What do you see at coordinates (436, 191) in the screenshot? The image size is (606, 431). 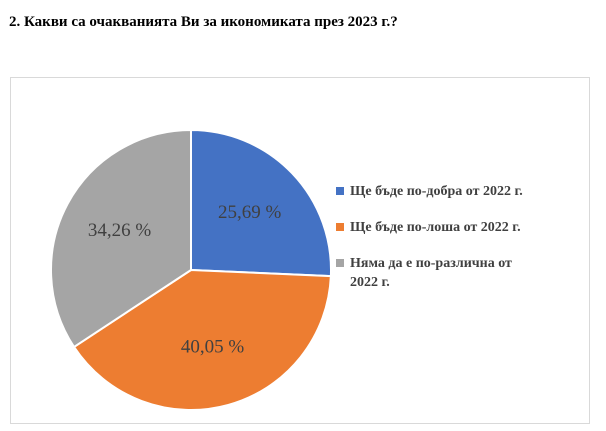 I see `legend-label-better: Ще бъде по-добра от 2022 г.` at bounding box center [436, 191].